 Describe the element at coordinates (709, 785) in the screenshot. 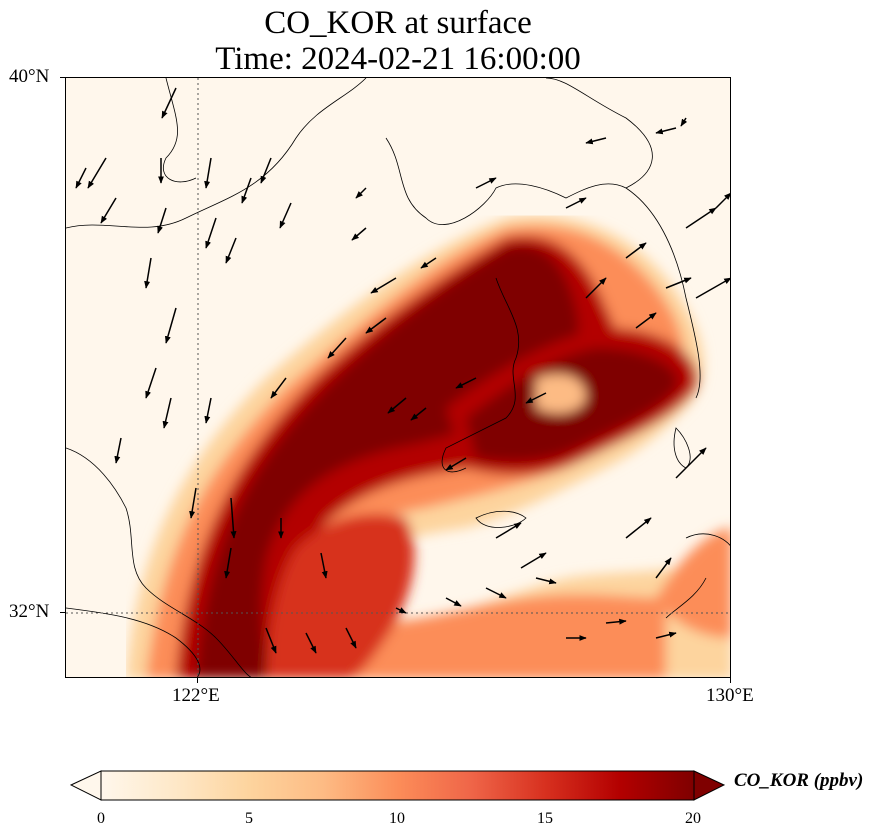

I see `colorbar-extend-max` at that location.